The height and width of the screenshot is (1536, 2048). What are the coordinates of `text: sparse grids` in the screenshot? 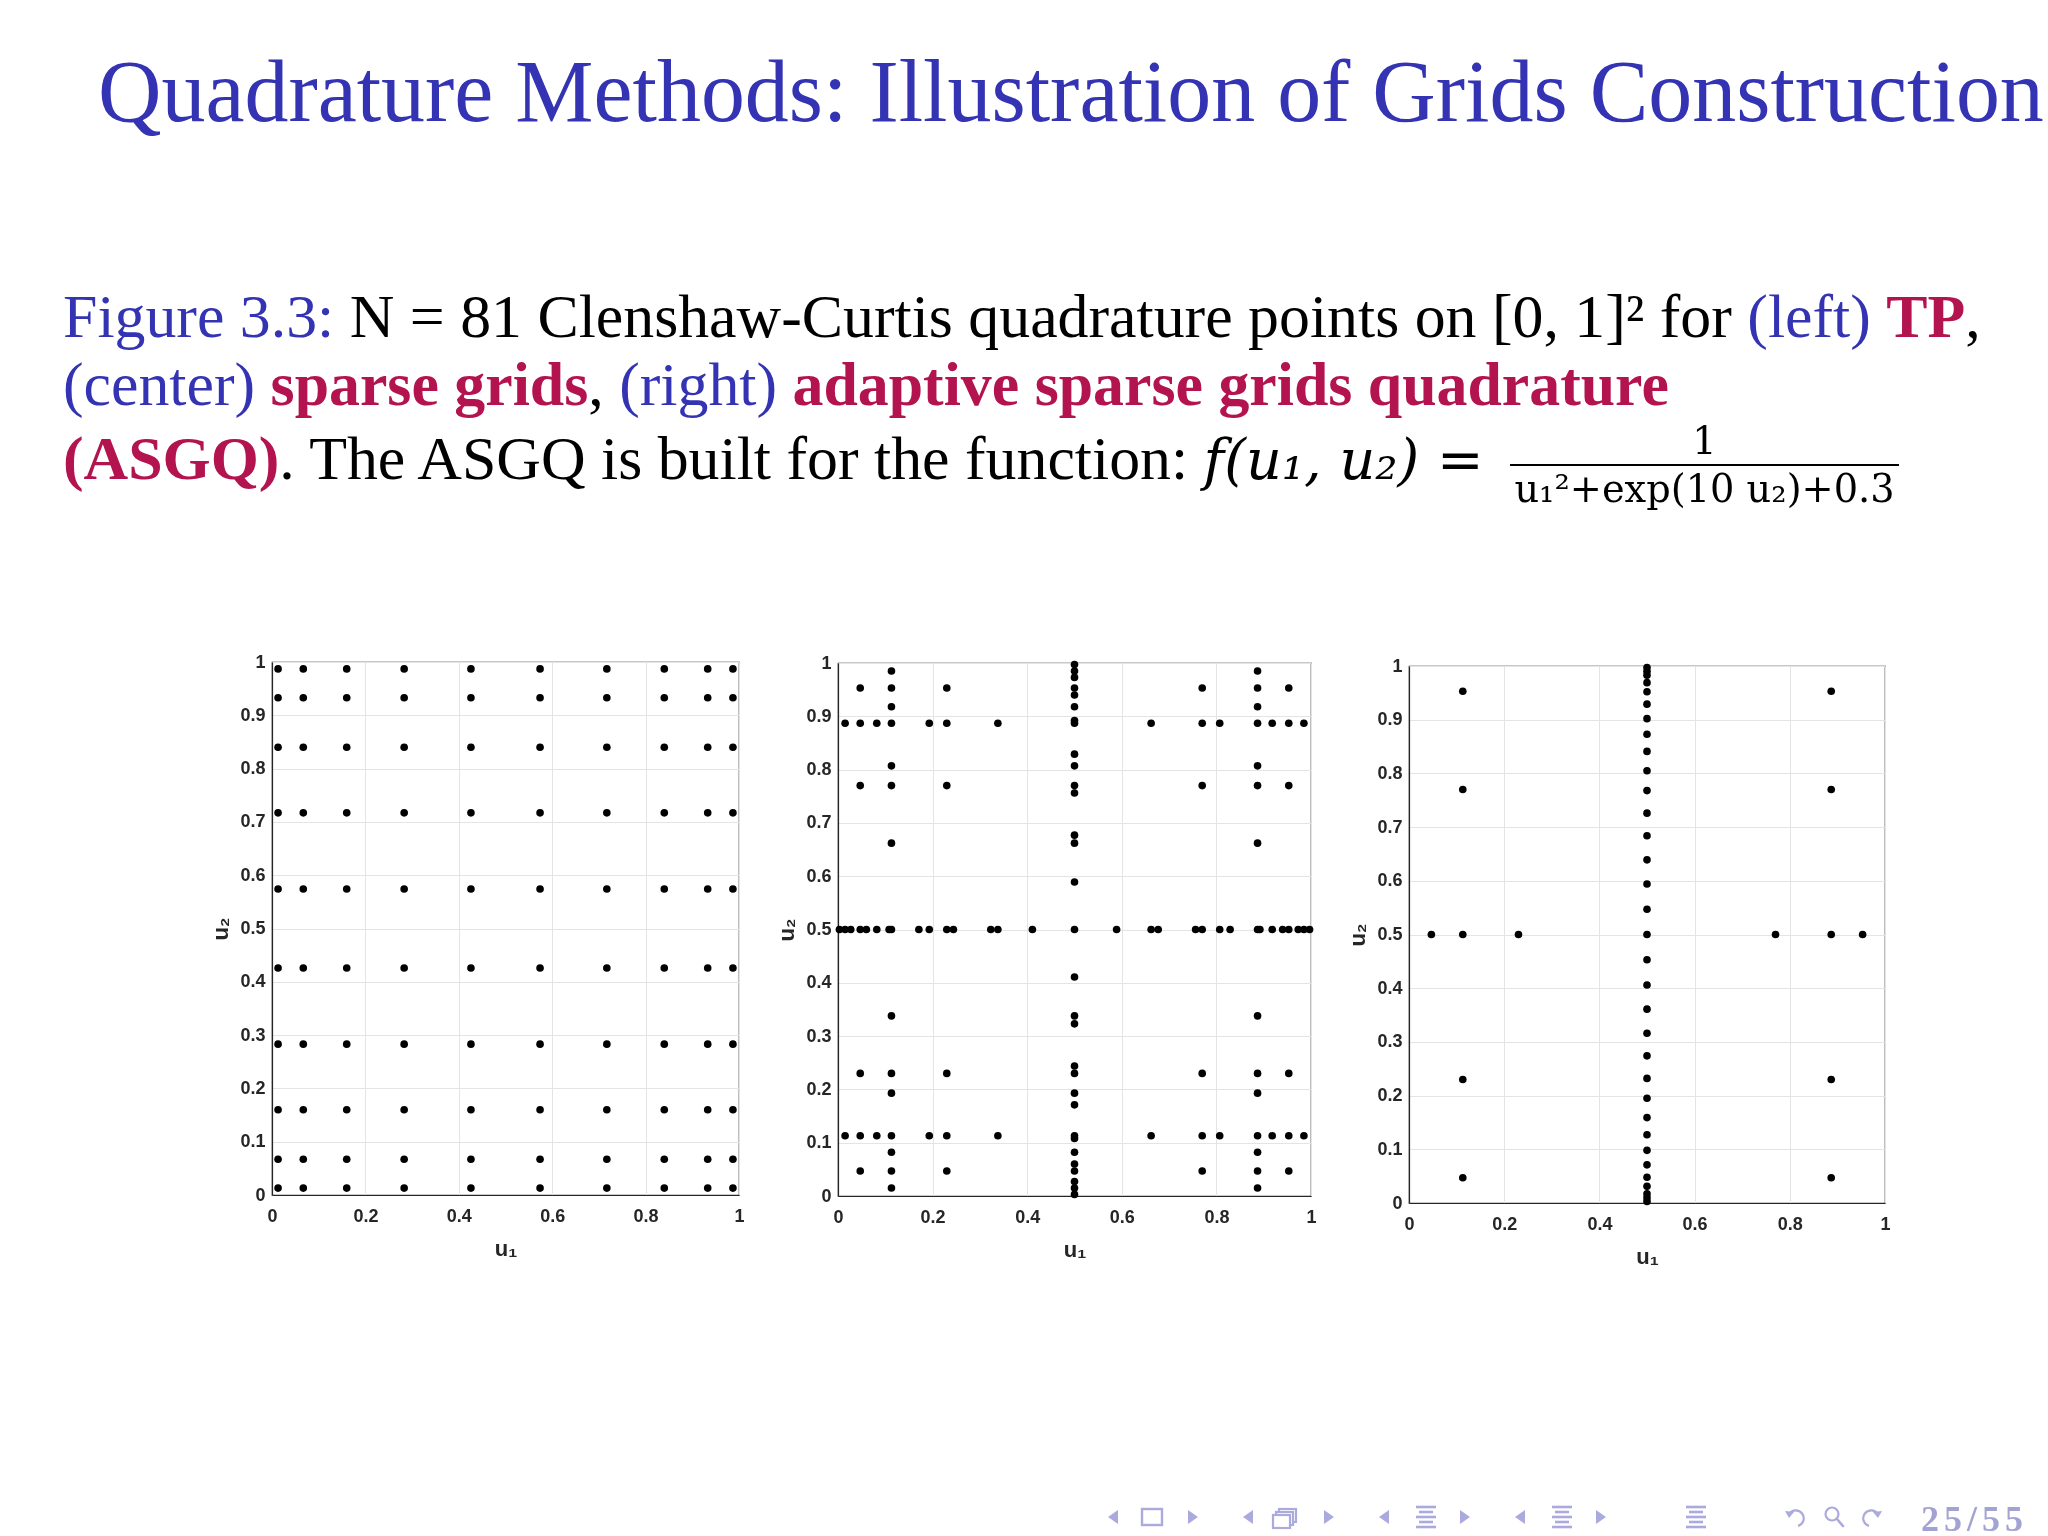 It's located at (429, 384).